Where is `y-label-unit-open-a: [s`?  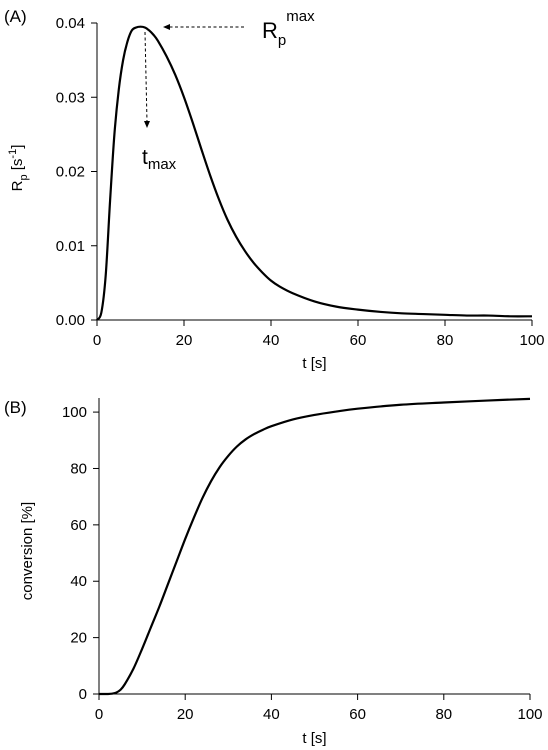
y-label-unit-open-a: [s is located at coordinates (17, 167).